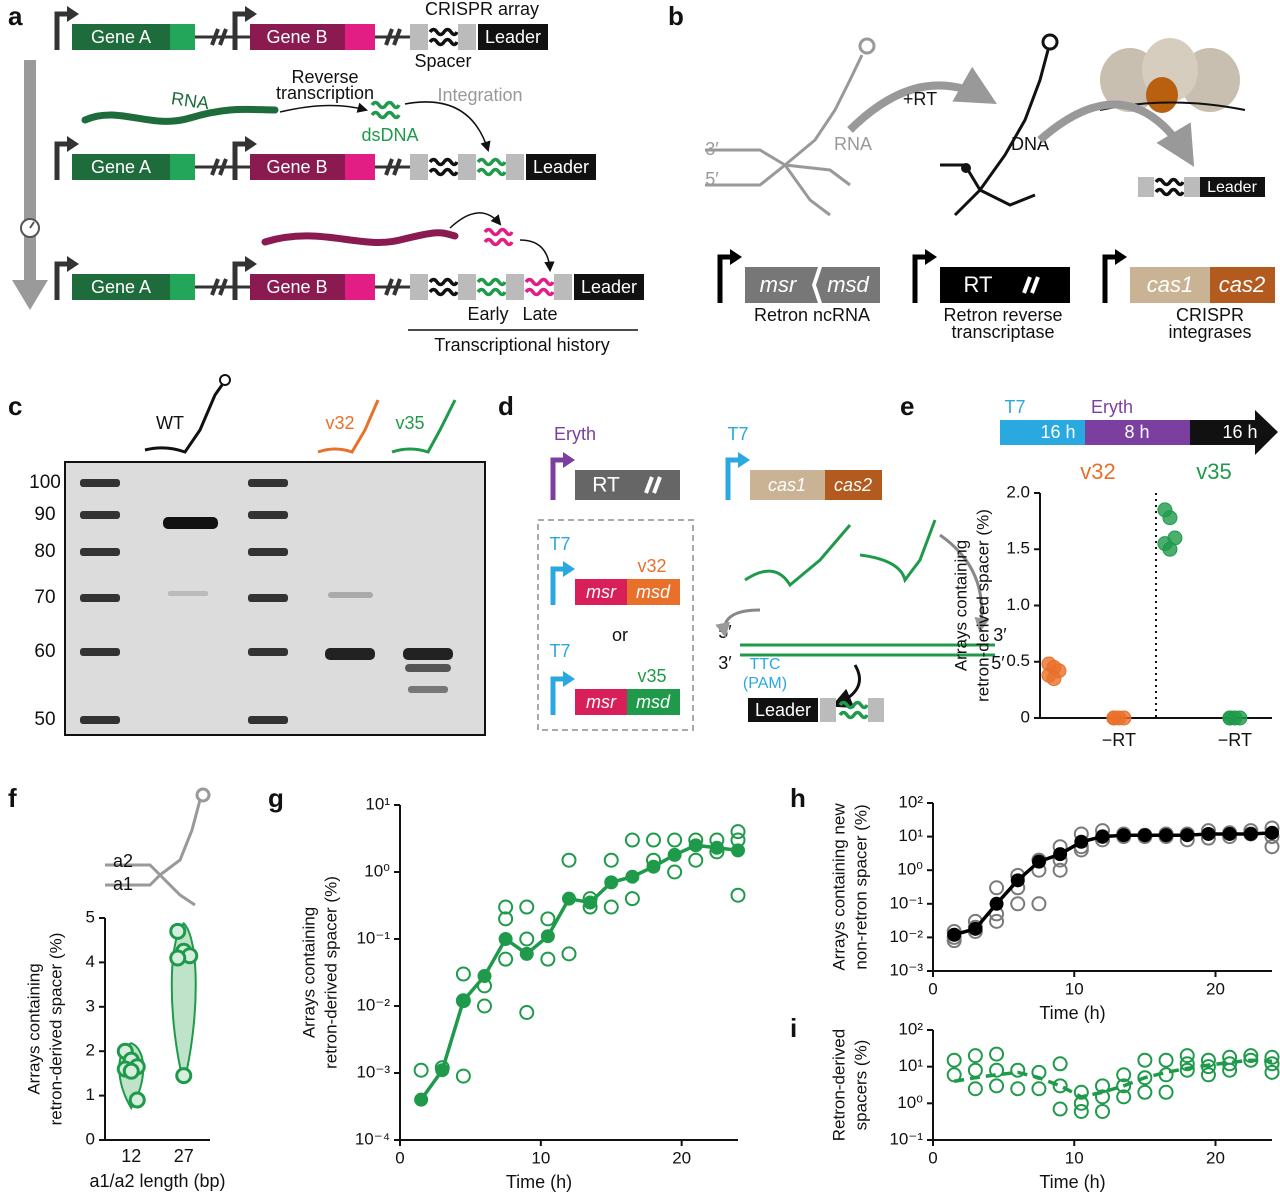  Describe the element at coordinates (712, 149) in the screenshot. I see `label: 3′` at that location.